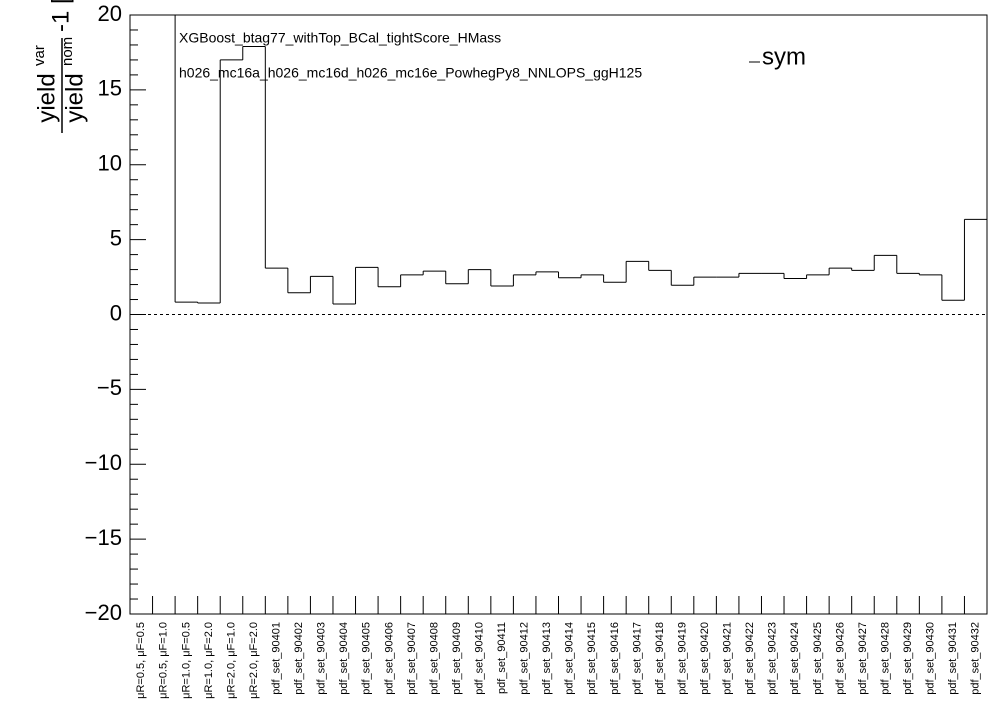  Describe the element at coordinates (479, 658) in the screenshot. I see `x-tick-label: pdf_set_90410` at that location.